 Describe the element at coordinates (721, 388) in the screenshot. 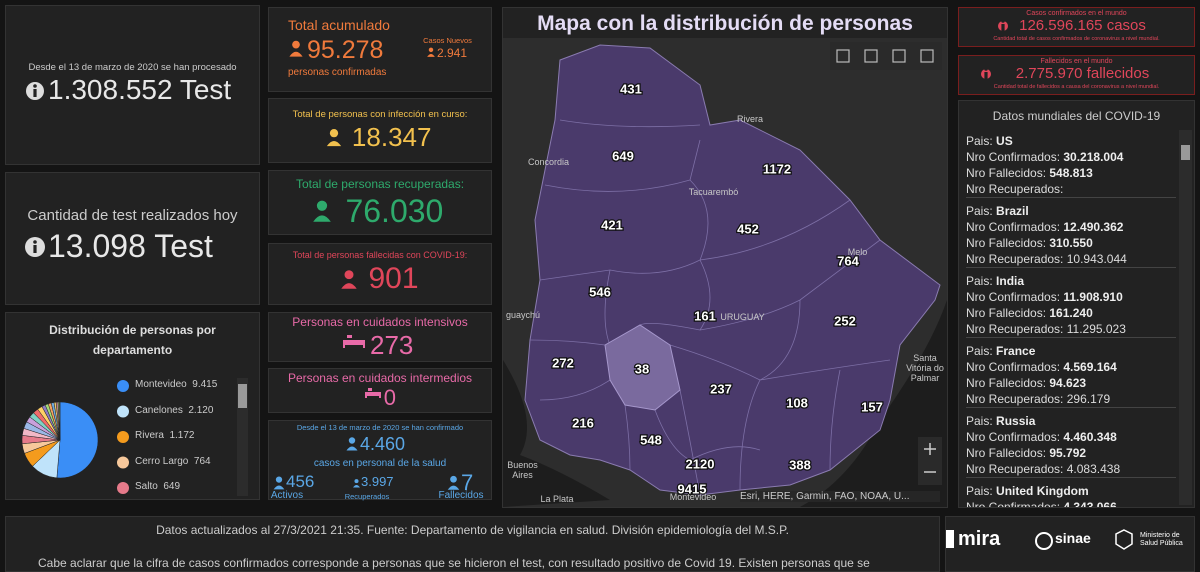

I see `map-count: 237` at that location.